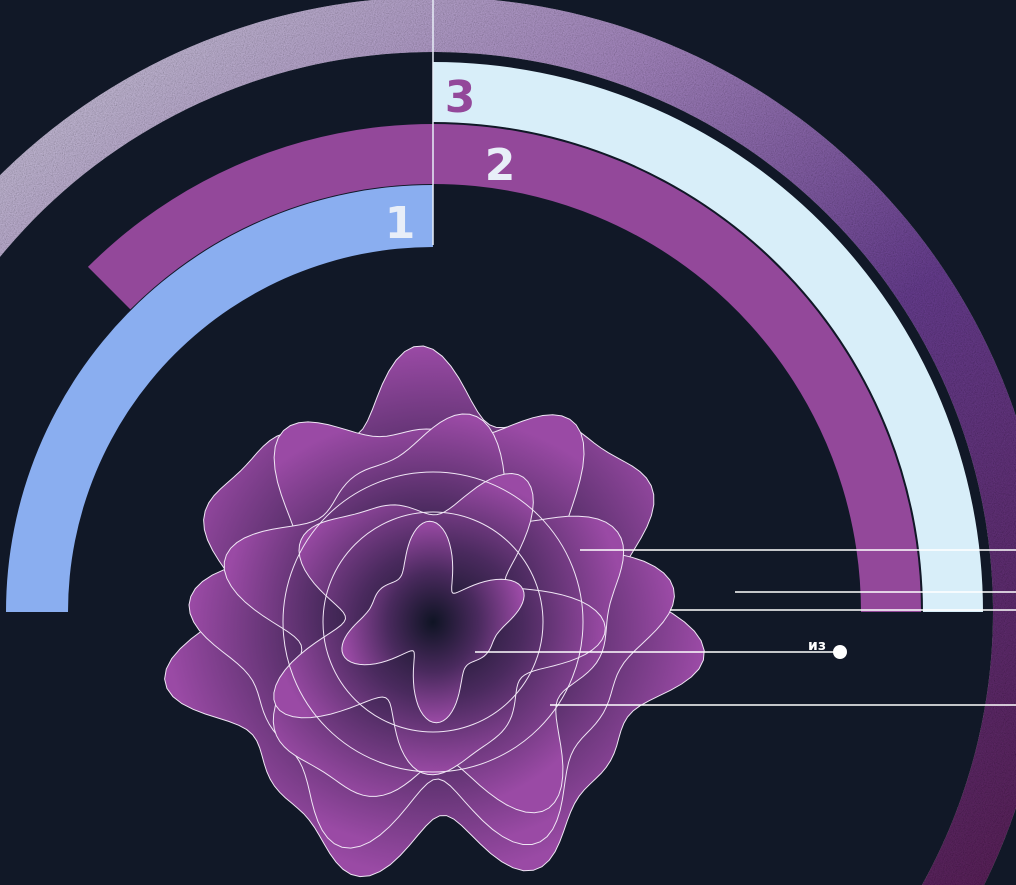  Describe the element at coordinates (400, 223) in the screenshot. I see `ring-label: 1` at that location.